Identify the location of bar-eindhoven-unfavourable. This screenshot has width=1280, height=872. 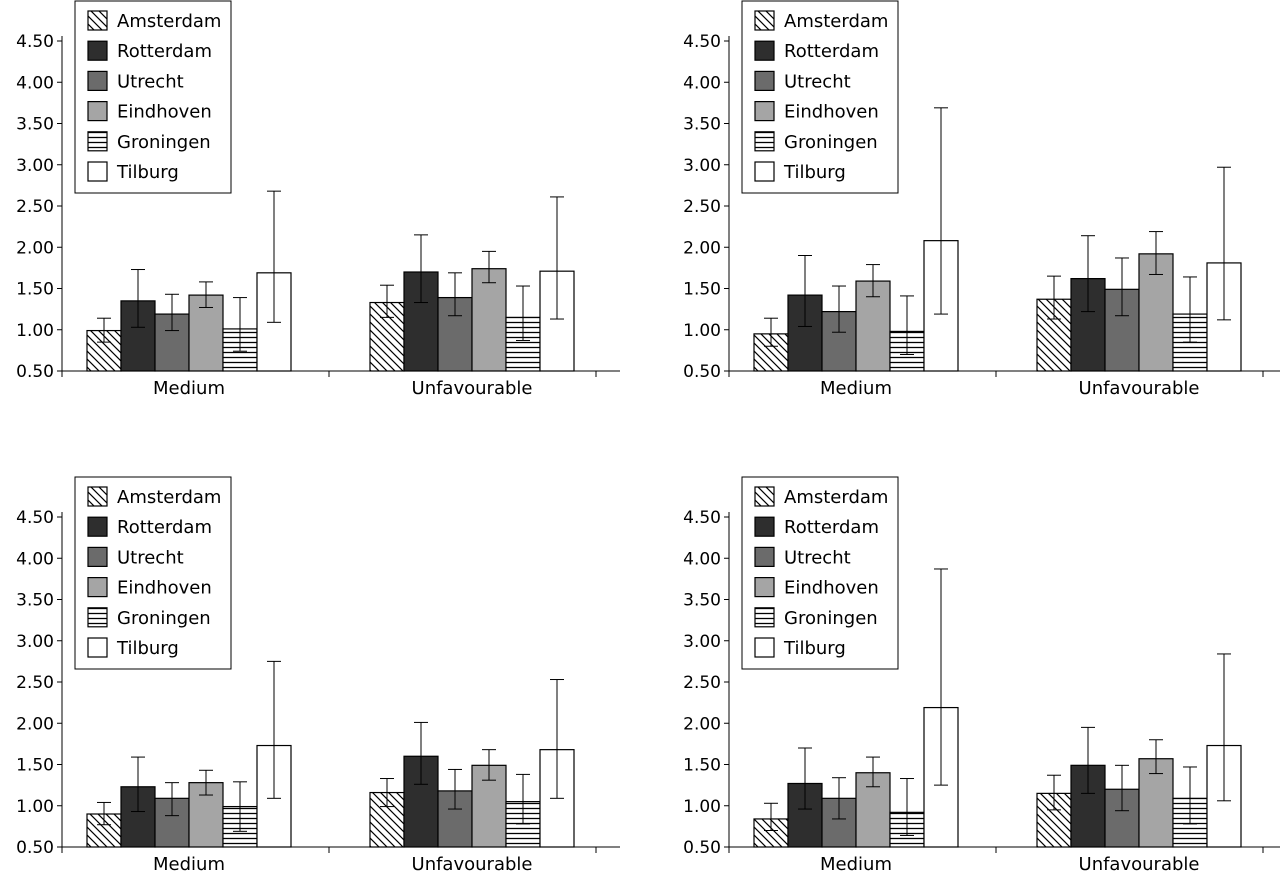
(489, 320).